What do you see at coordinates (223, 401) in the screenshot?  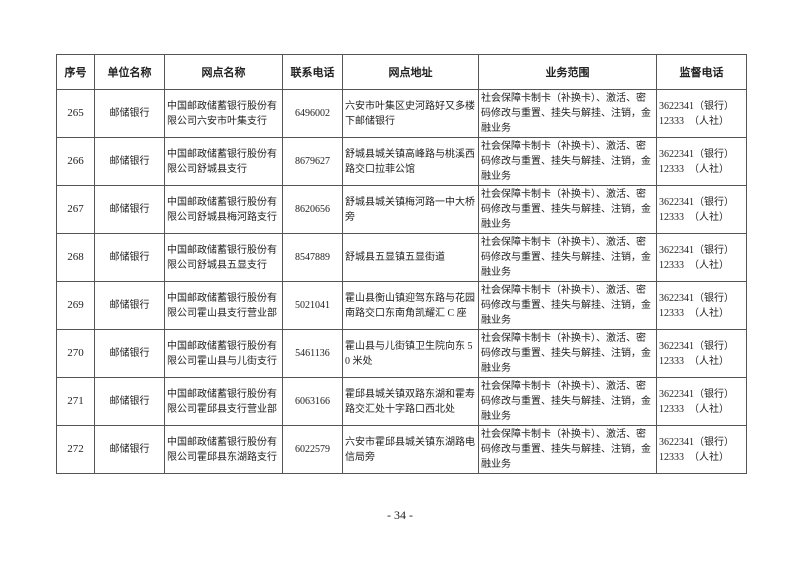 I see `outlet-name: 中国邮政储蓄银行股份有限公司霍邱县支行营业部` at bounding box center [223, 401].